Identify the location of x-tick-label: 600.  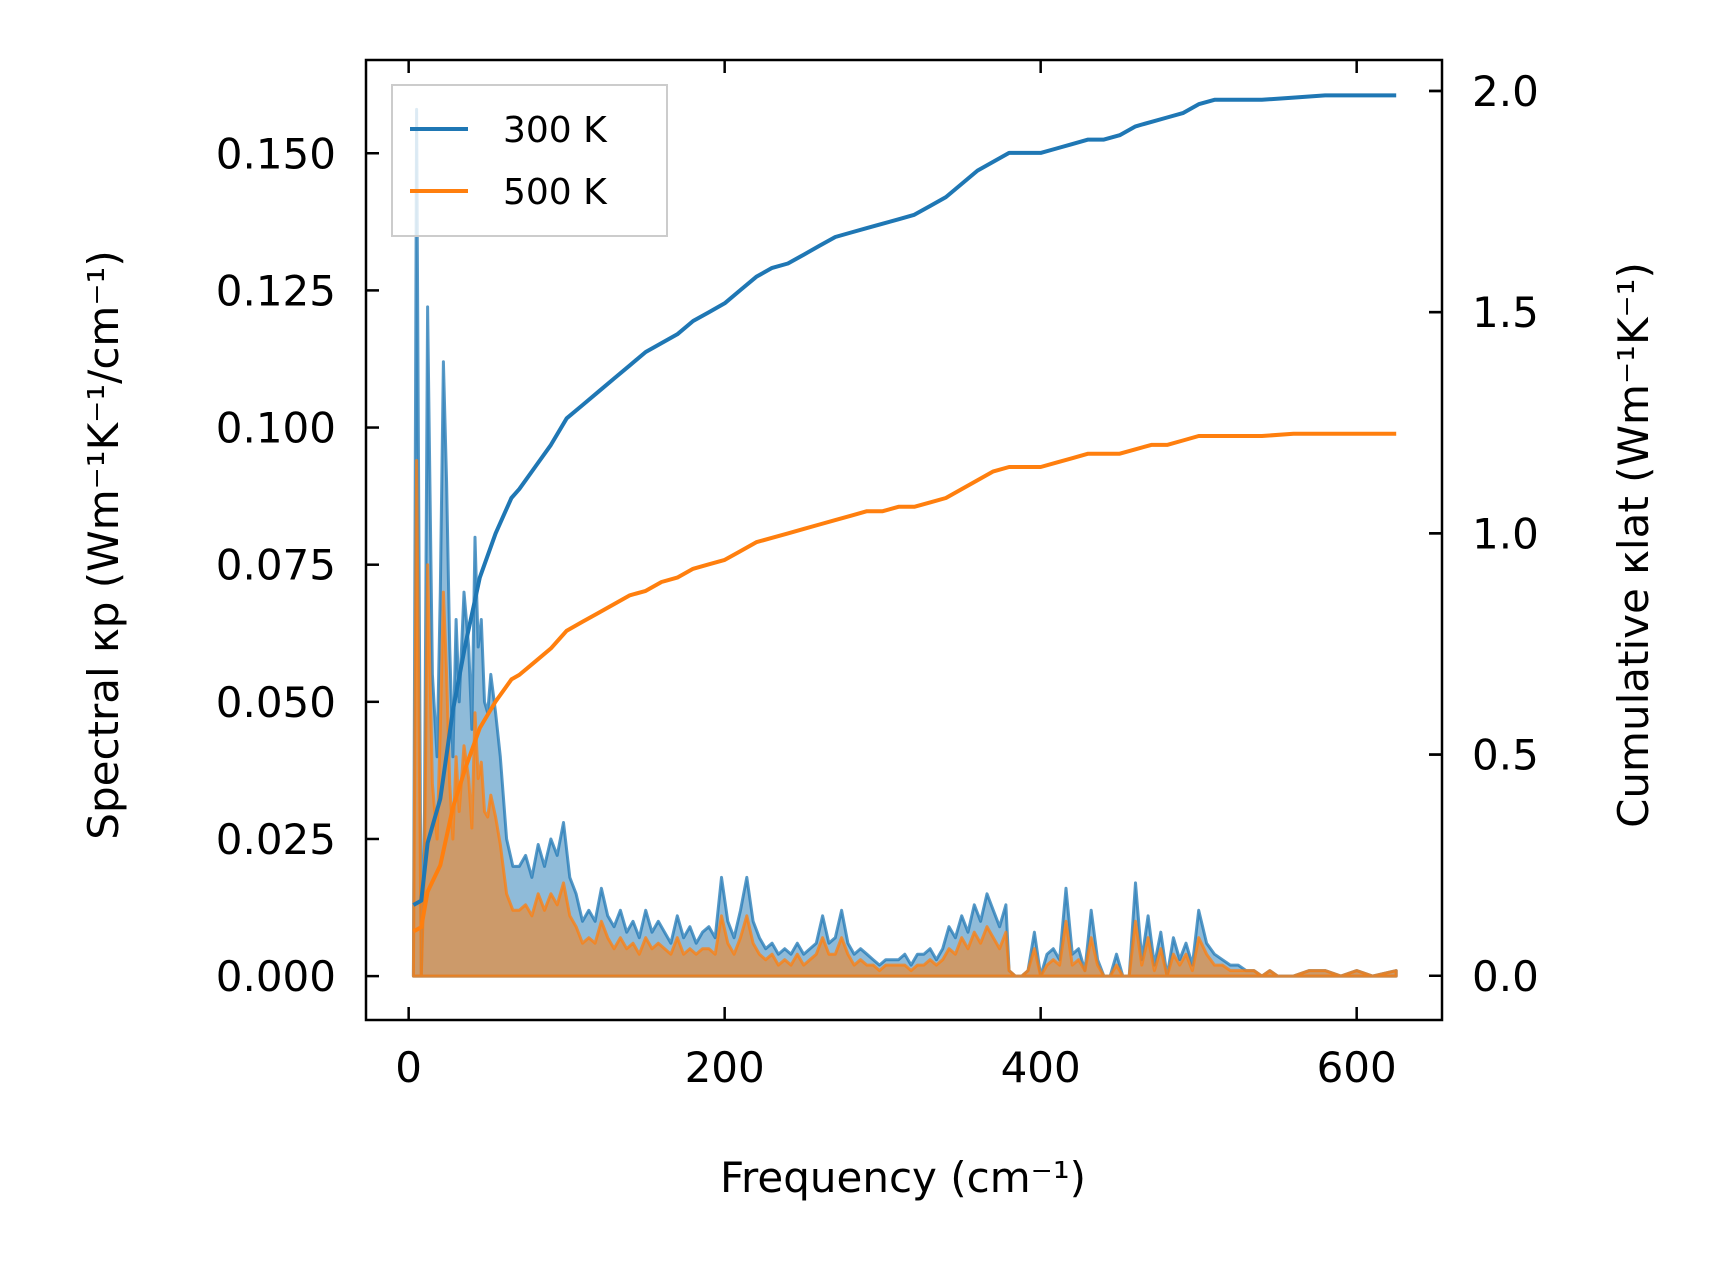
(1357, 1067).